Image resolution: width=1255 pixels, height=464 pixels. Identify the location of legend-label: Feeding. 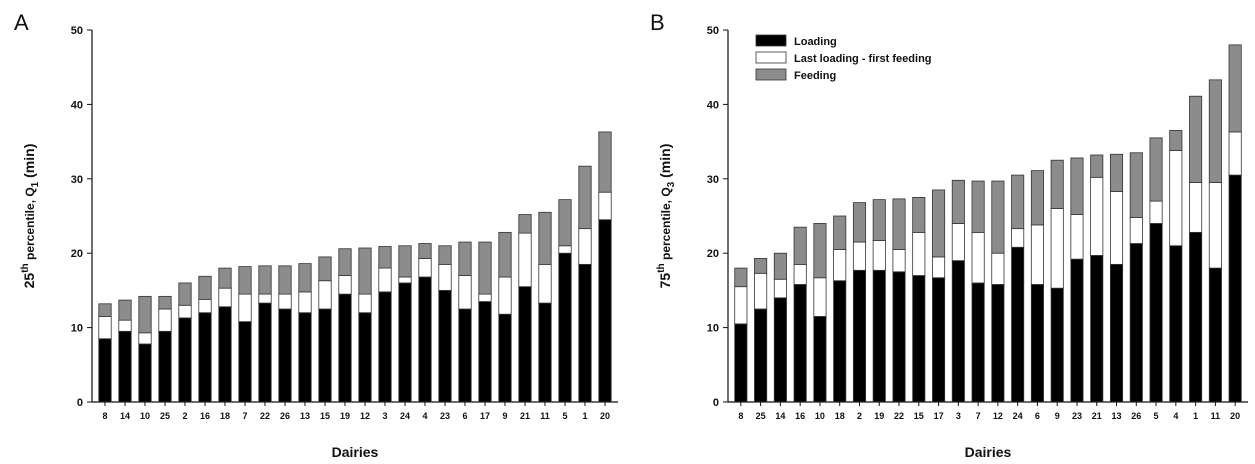
(815, 76).